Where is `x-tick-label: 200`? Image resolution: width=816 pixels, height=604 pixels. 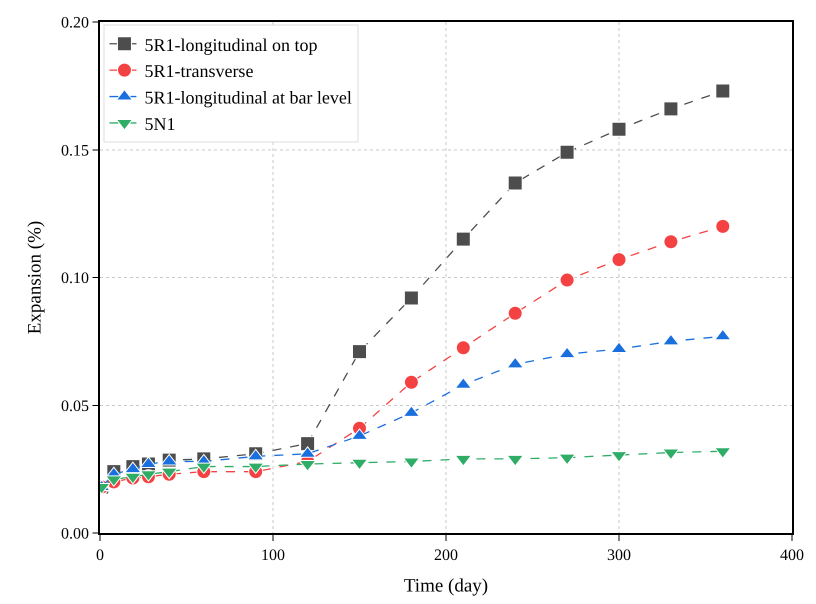
x-tick-label: 200 is located at coordinates (446, 555).